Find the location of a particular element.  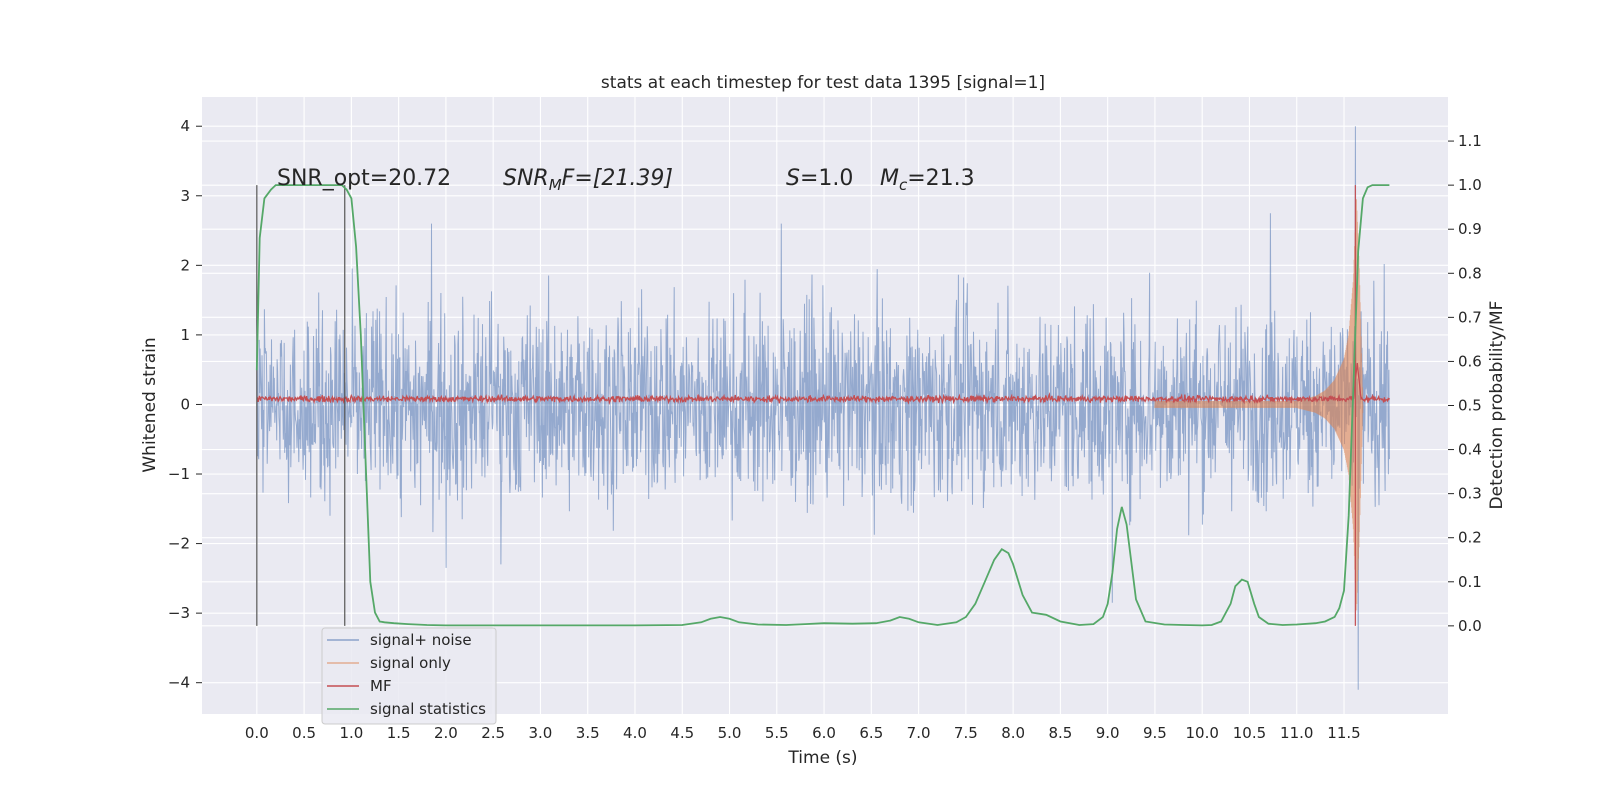

y-right-tick-label: 0.0 is located at coordinates (1470, 626).